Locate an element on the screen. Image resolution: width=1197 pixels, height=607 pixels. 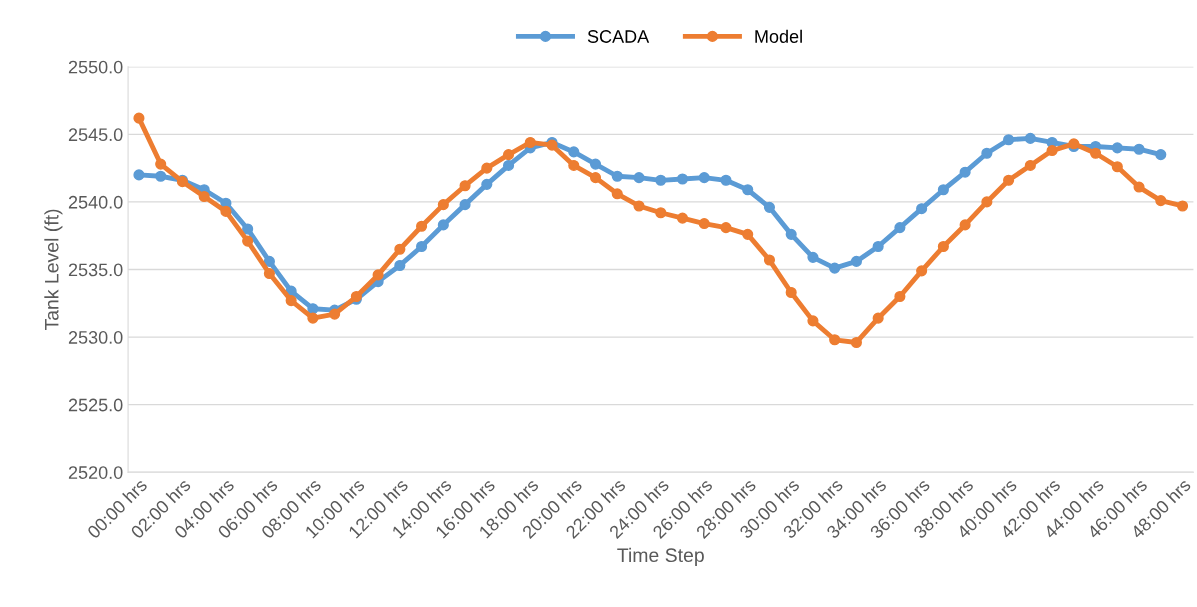
y-tick-label: 2540.0 is located at coordinates (95, 202).